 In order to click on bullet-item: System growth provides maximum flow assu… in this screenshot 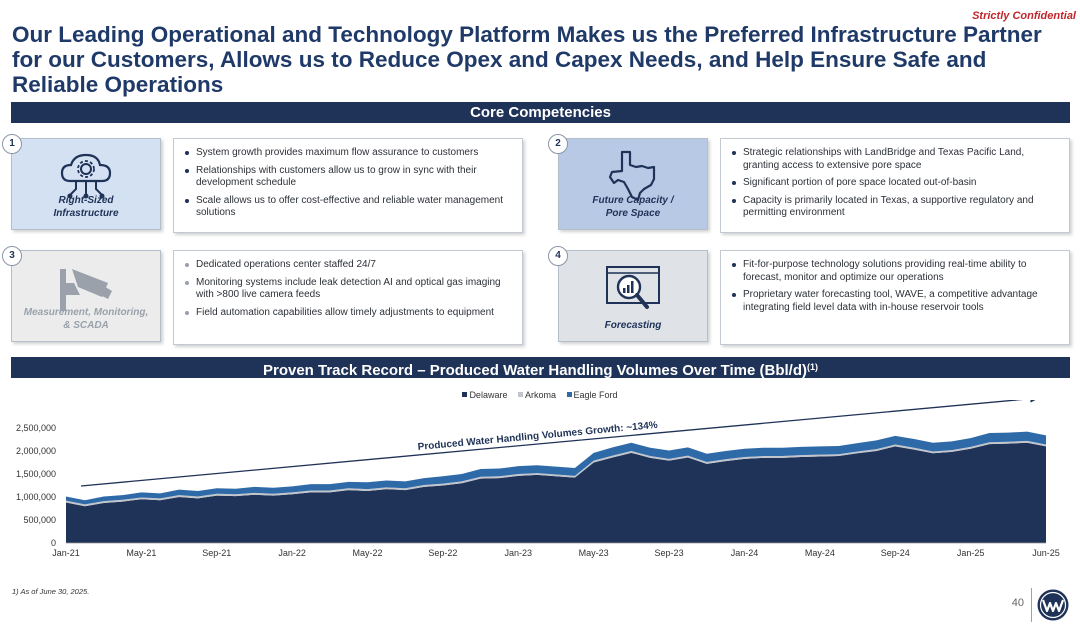, I will do `click(348, 153)`.